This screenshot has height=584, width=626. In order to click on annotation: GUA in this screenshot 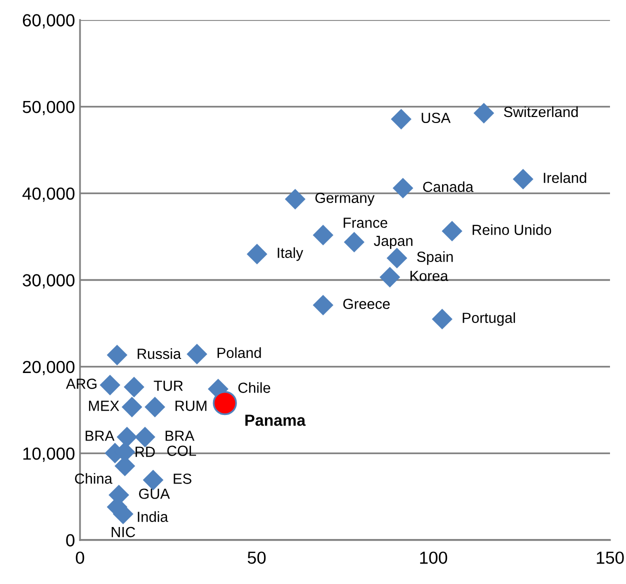, I will do `click(154, 493)`.